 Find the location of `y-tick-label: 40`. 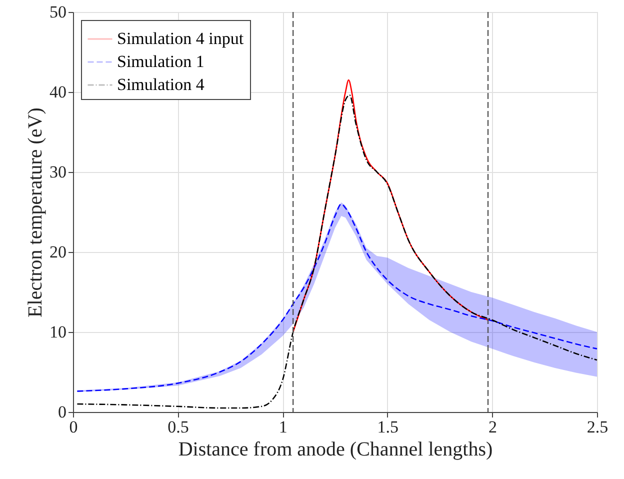

y-tick-label: 40 is located at coordinates (58, 92).